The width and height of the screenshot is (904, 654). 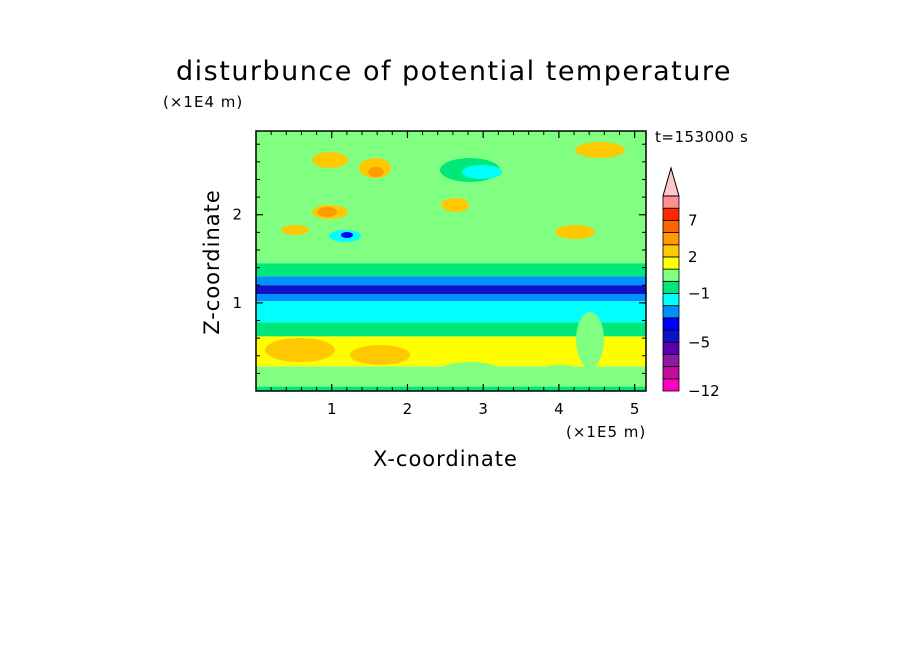 I want to click on colorbar: 7 2 −1 −5 −12, so click(x=691, y=283).